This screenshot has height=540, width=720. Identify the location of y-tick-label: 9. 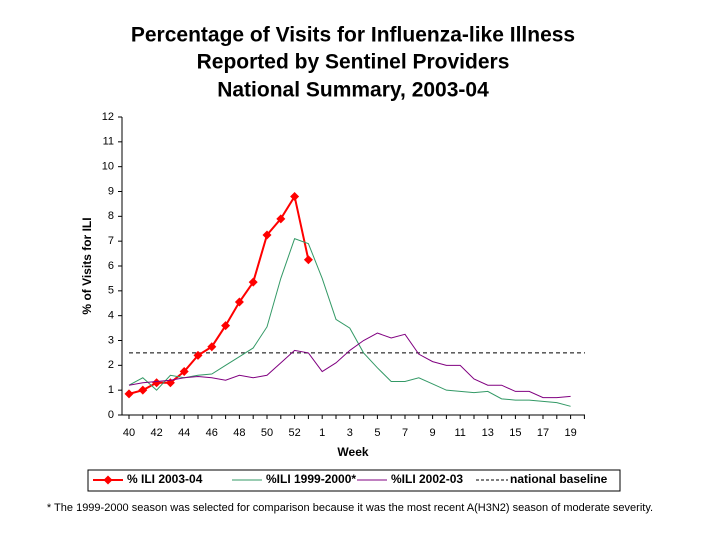
(111, 191).